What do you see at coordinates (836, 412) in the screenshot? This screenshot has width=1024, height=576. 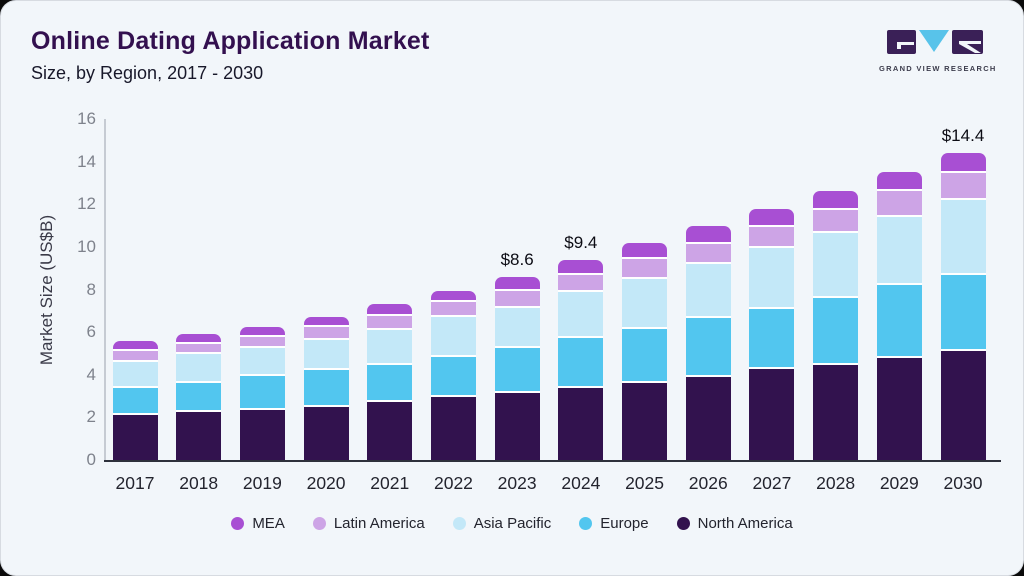 I see `segment-2028-north-america` at bounding box center [836, 412].